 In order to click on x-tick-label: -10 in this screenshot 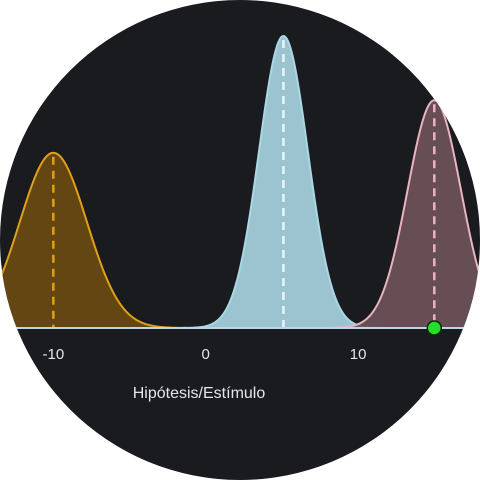, I will do `click(53, 354)`.